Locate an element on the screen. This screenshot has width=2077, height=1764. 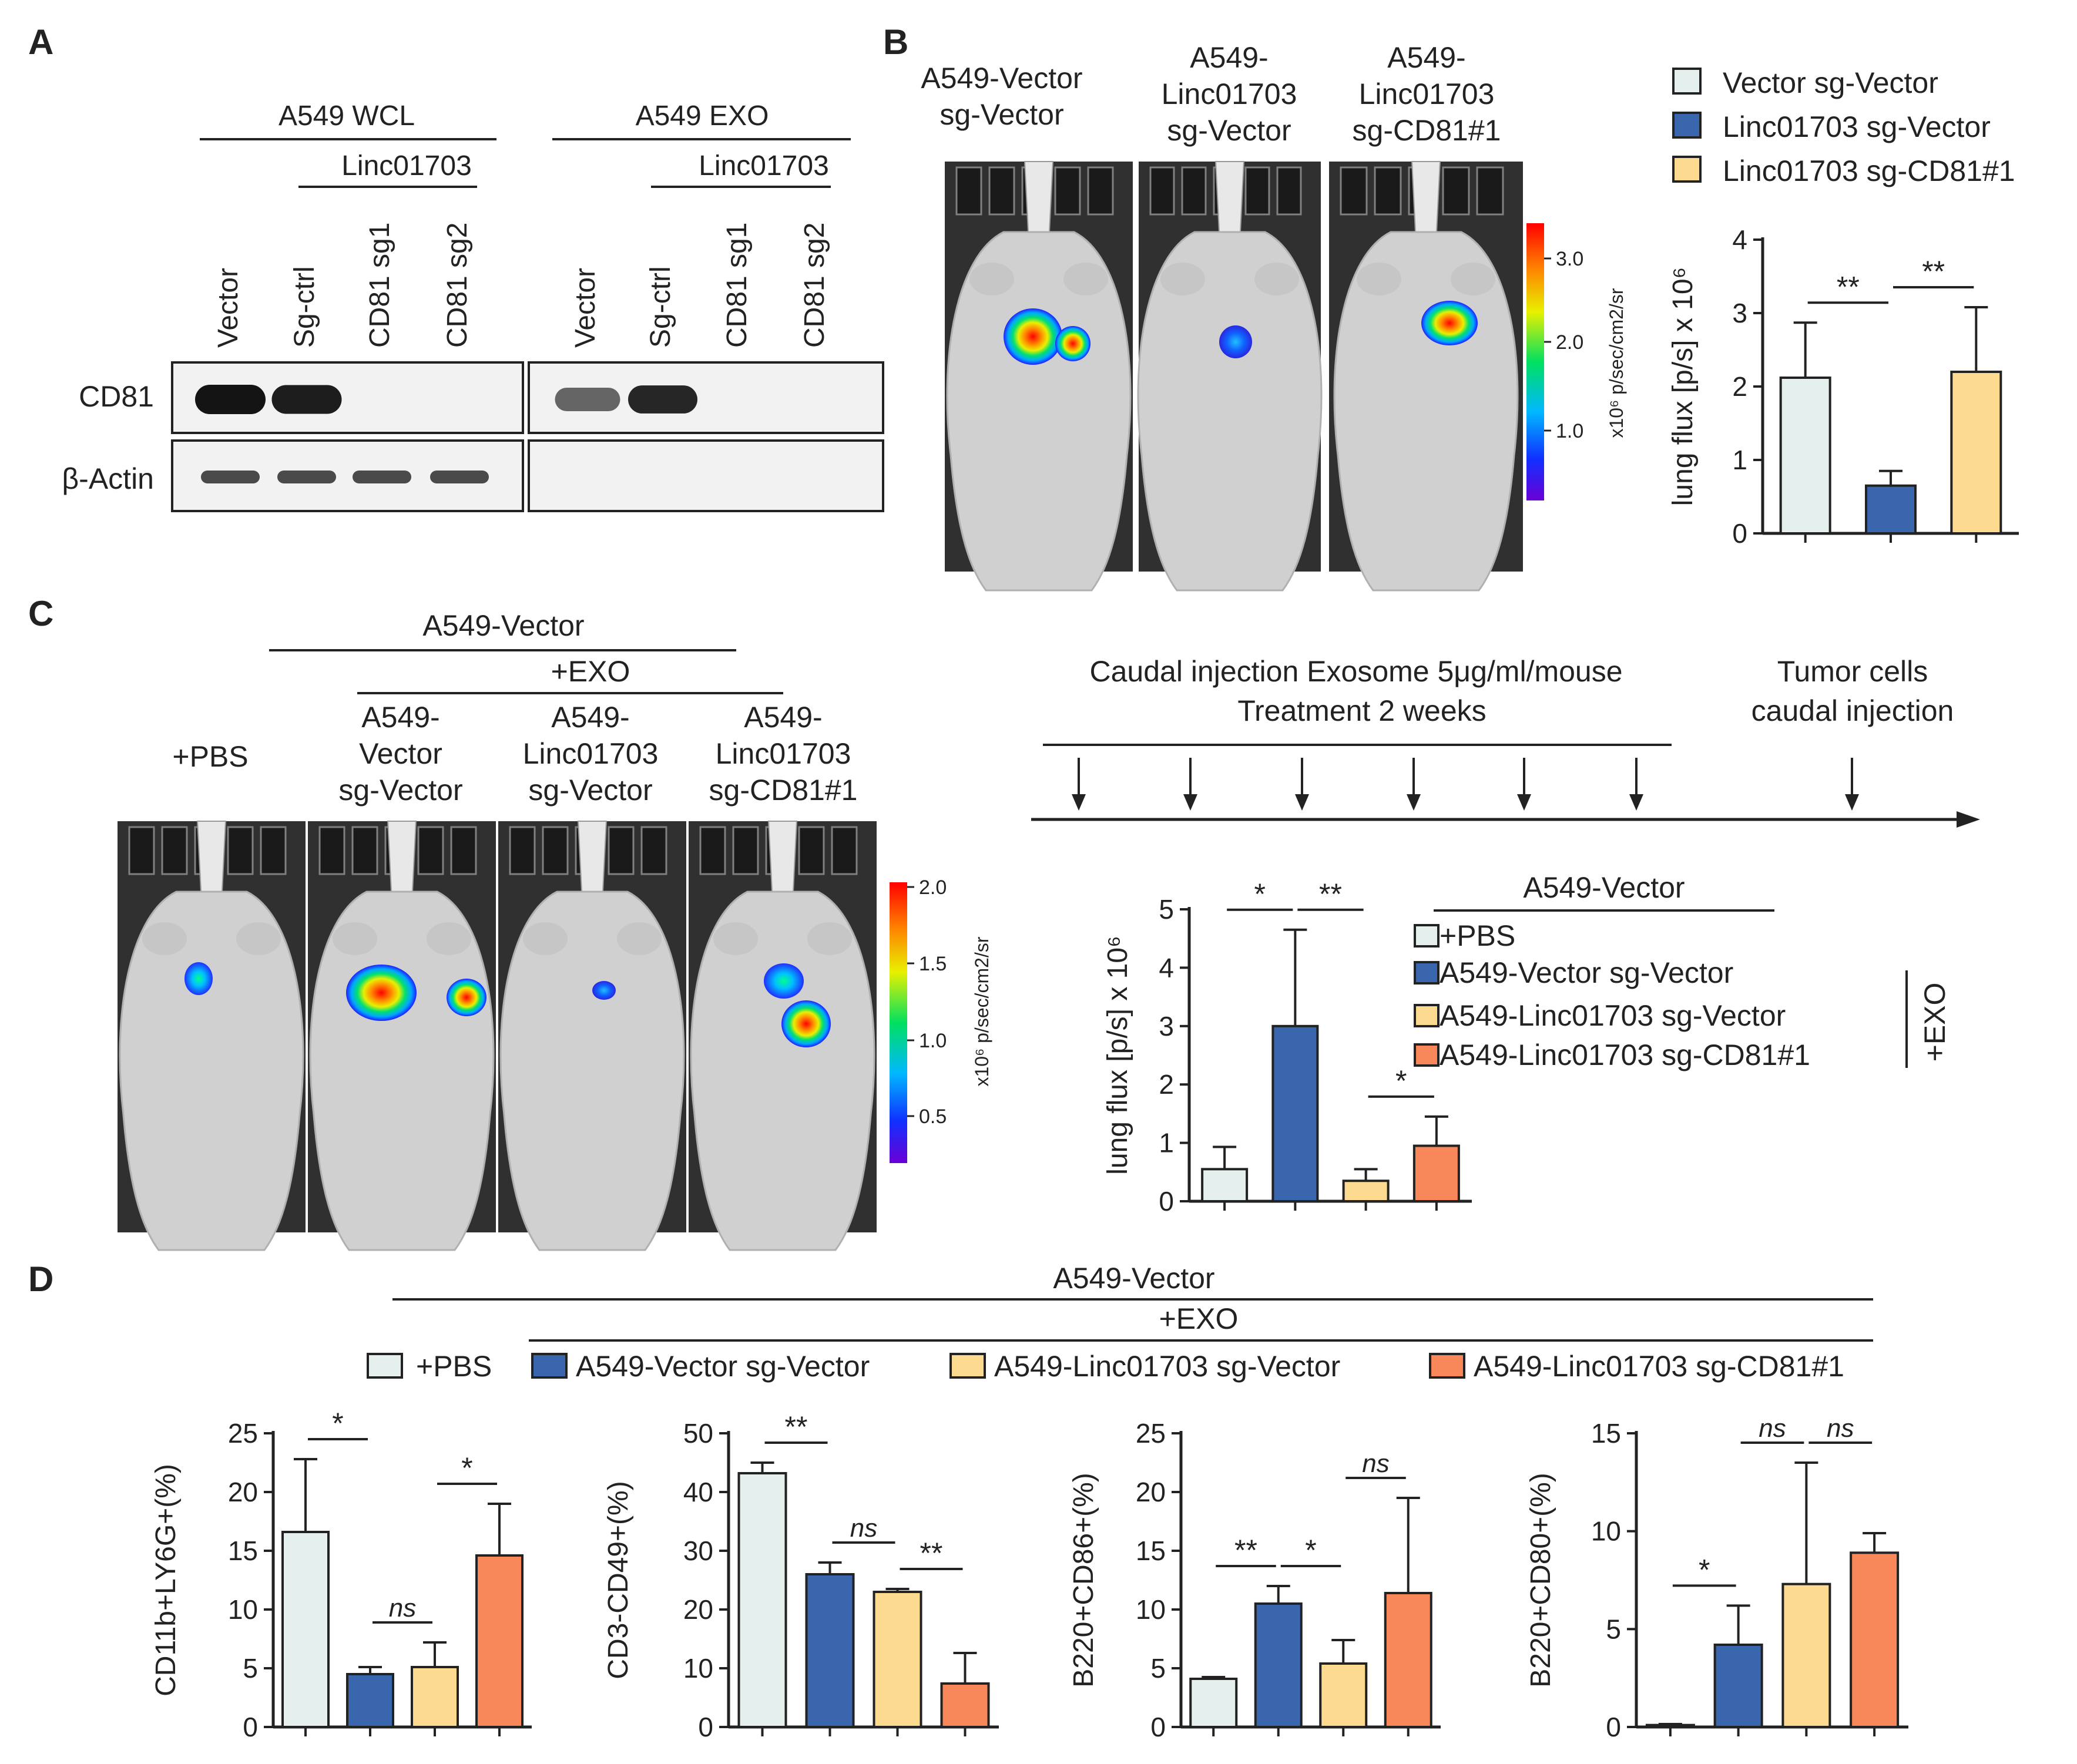
colorbar-ticks-c: 2.0 1.5 1.0 0.5 is located at coordinates (927, 1002).